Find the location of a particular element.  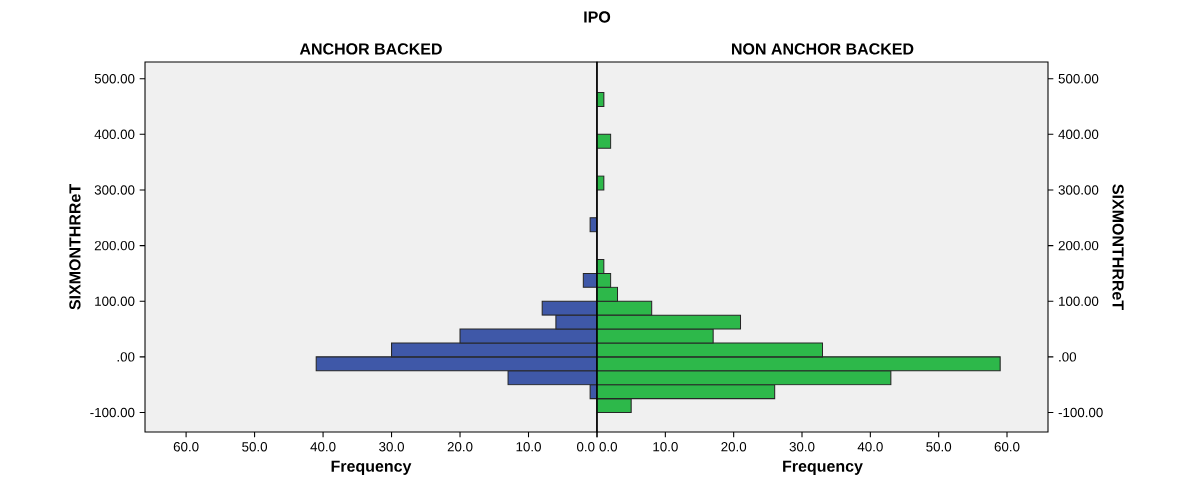

chart-title: IPO is located at coordinates (597, 17).